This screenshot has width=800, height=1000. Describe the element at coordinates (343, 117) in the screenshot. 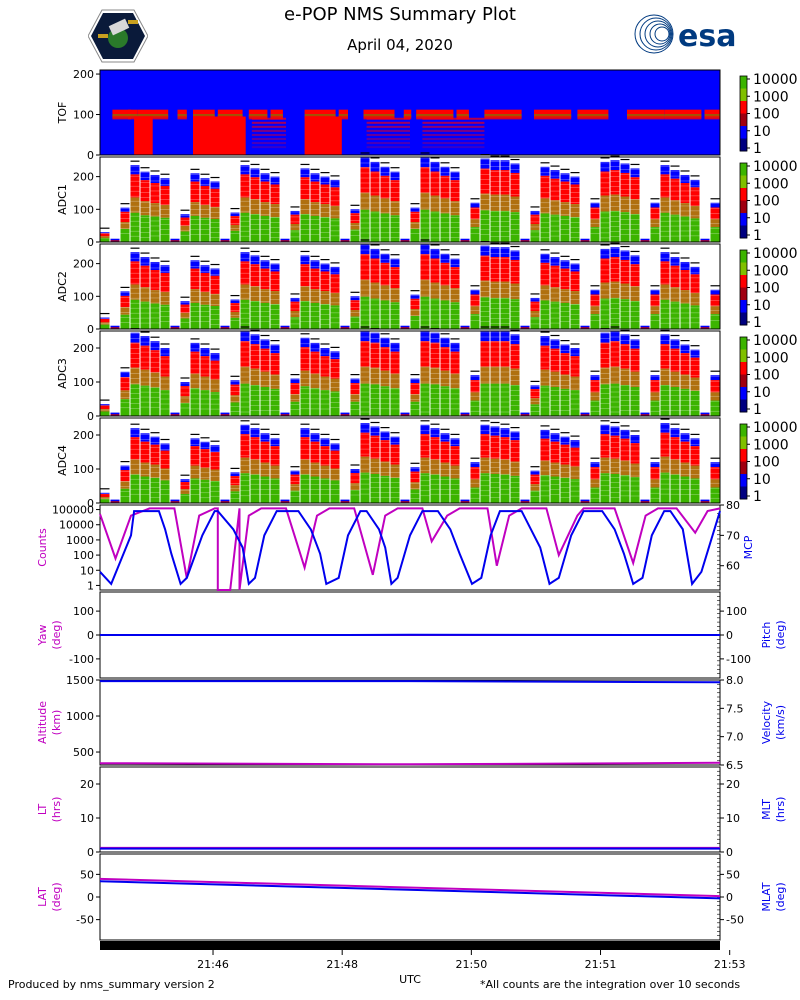

I see `panel-tof-band-low` at that location.